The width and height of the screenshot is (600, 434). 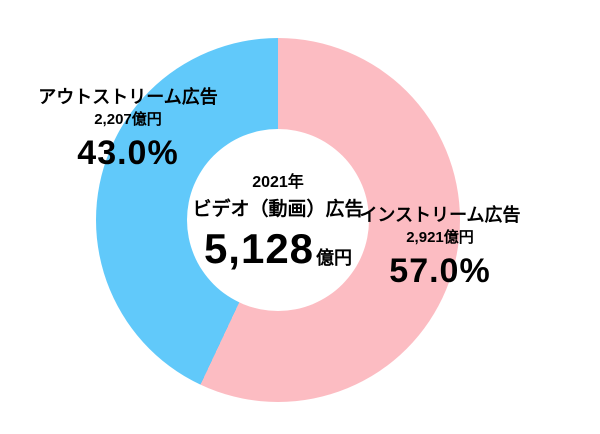 I want to click on segment-percent: 57.0%, so click(x=440, y=271).